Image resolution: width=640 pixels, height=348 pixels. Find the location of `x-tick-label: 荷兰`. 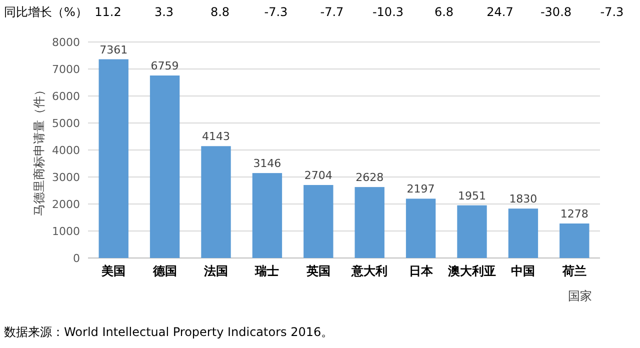

x-tick-label: 荷兰 is located at coordinates (573, 271).